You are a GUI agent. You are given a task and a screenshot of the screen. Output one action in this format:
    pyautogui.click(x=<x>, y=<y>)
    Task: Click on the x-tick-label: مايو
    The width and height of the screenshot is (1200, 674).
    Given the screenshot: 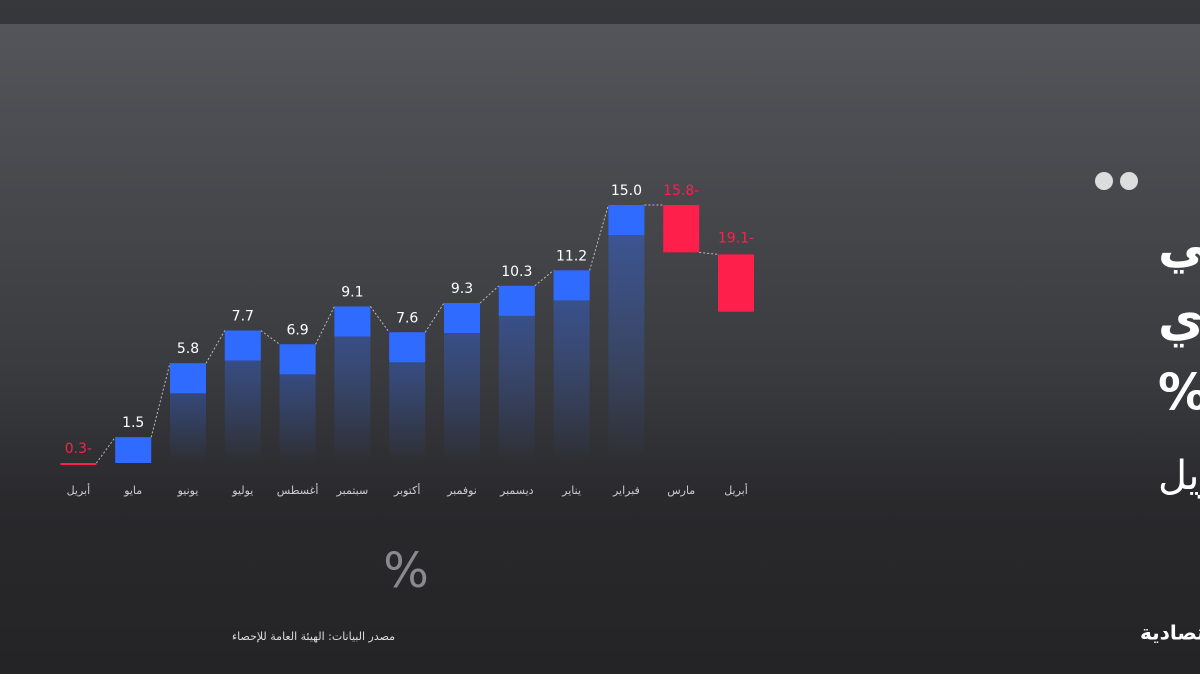 What is the action you would take?
    pyautogui.click(x=132, y=490)
    